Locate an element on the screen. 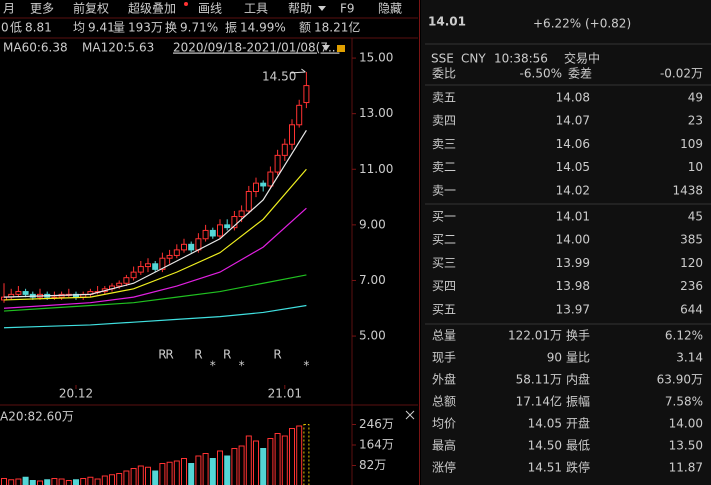 This screenshot has width=711, height=485. row-value: -0.02万 is located at coordinates (681, 74).